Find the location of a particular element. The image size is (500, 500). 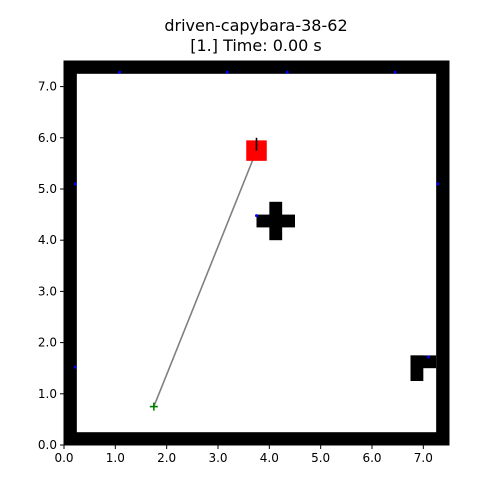

x-axis: 0.0 1.0 2.0 3.0 4.0 5.0 6.0 7.0 is located at coordinates (243, 455).